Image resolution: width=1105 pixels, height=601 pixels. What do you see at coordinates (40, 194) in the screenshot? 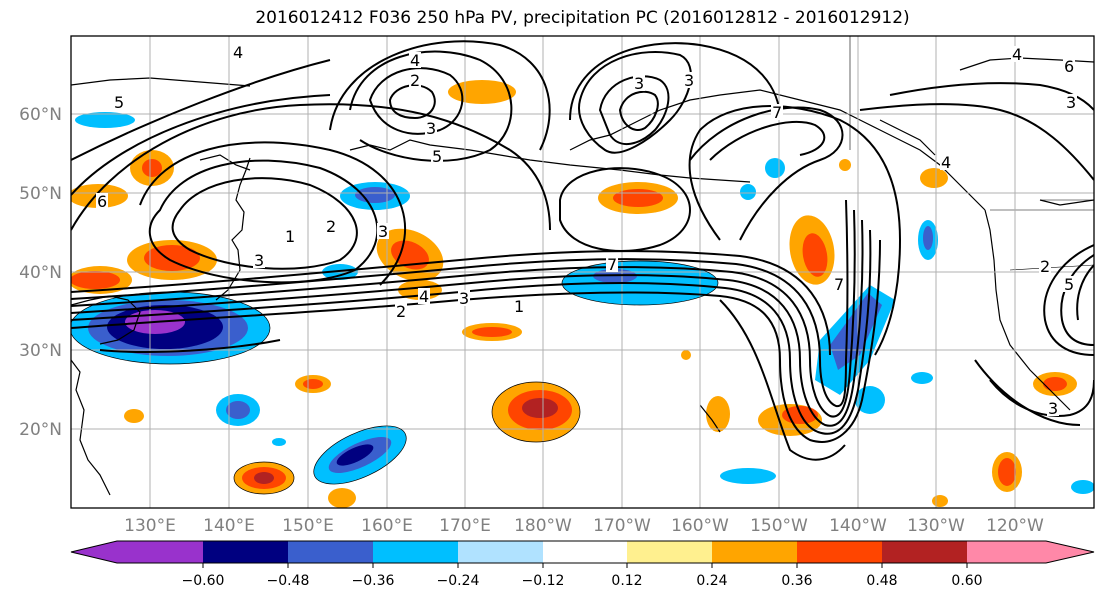
I see `lat-label: 50°N` at bounding box center [40, 194].